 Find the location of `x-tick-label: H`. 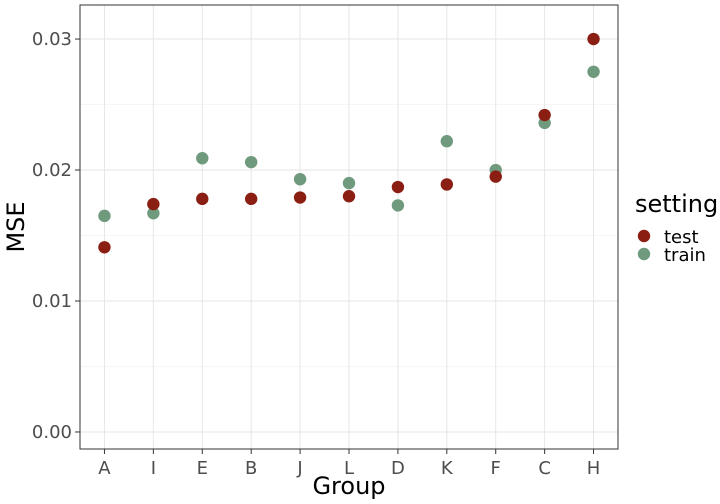

x-tick-label: H is located at coordinates (594, 468).